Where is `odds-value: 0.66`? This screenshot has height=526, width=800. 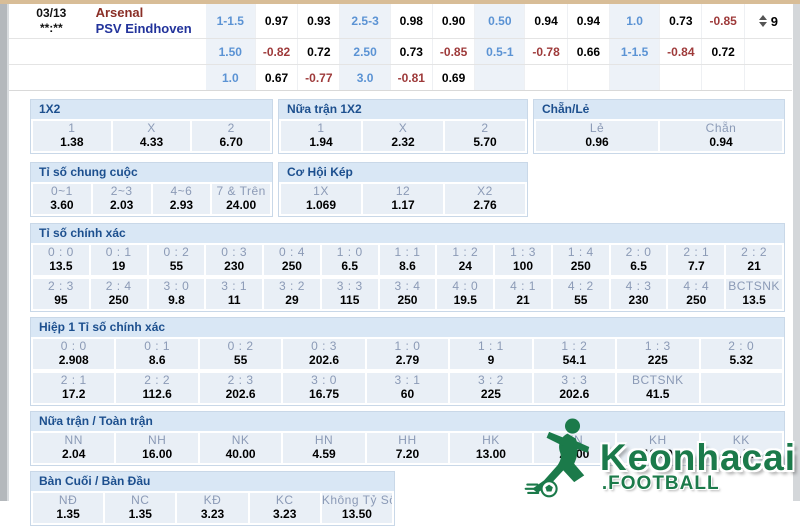
odds-value: 0.66 is located at coordinates (589, 51).